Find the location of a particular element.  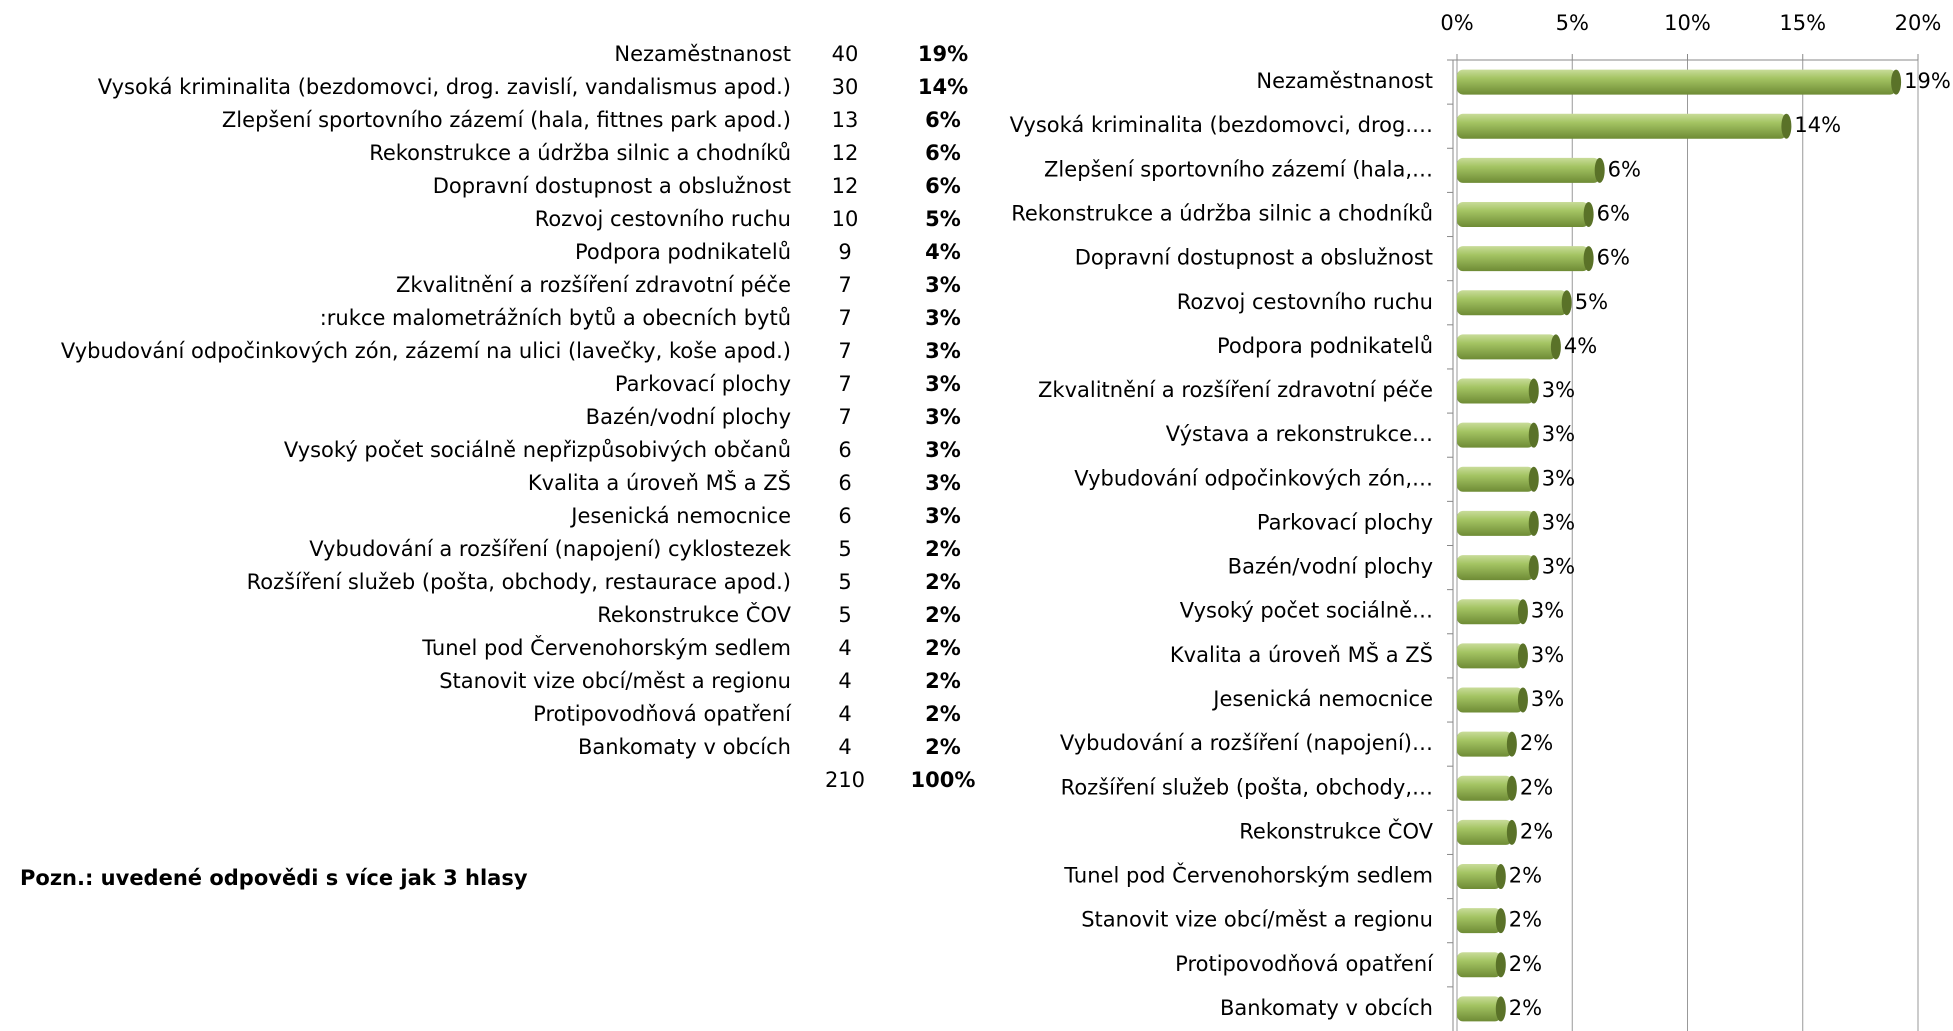

y-tick-label: Bazén/vodní plochy is located at coordinates (1330, 567).